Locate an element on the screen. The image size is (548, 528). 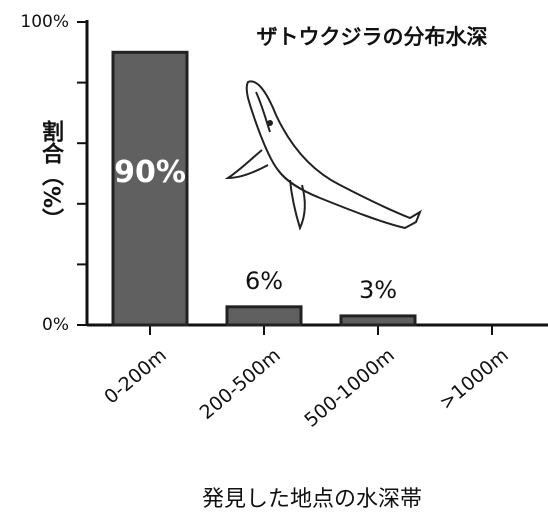
x-tick-label: >1000m is located at coordinates (474, 379).